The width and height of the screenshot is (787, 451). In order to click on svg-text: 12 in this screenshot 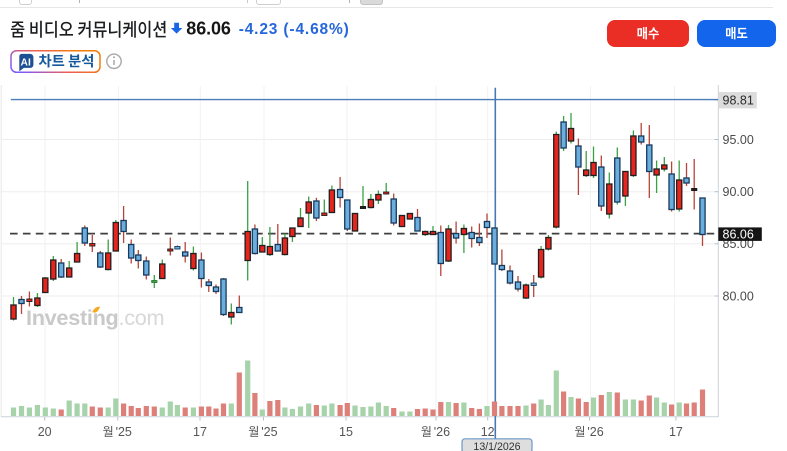, I will do `click(488, 432)`.